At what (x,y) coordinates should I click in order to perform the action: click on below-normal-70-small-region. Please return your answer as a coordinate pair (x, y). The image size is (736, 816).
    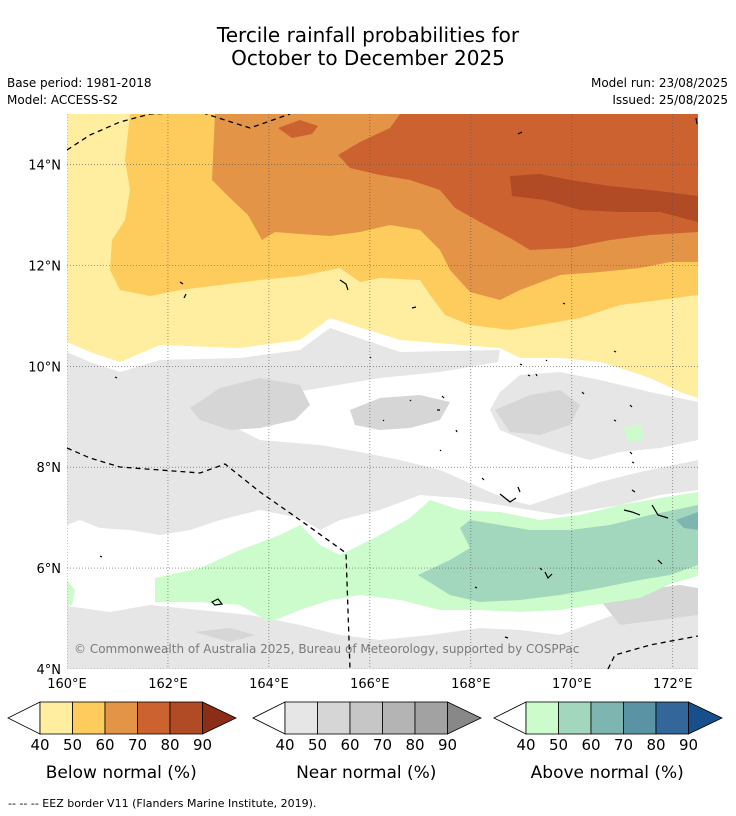
    Looking at the image, I should click on (298, 129).